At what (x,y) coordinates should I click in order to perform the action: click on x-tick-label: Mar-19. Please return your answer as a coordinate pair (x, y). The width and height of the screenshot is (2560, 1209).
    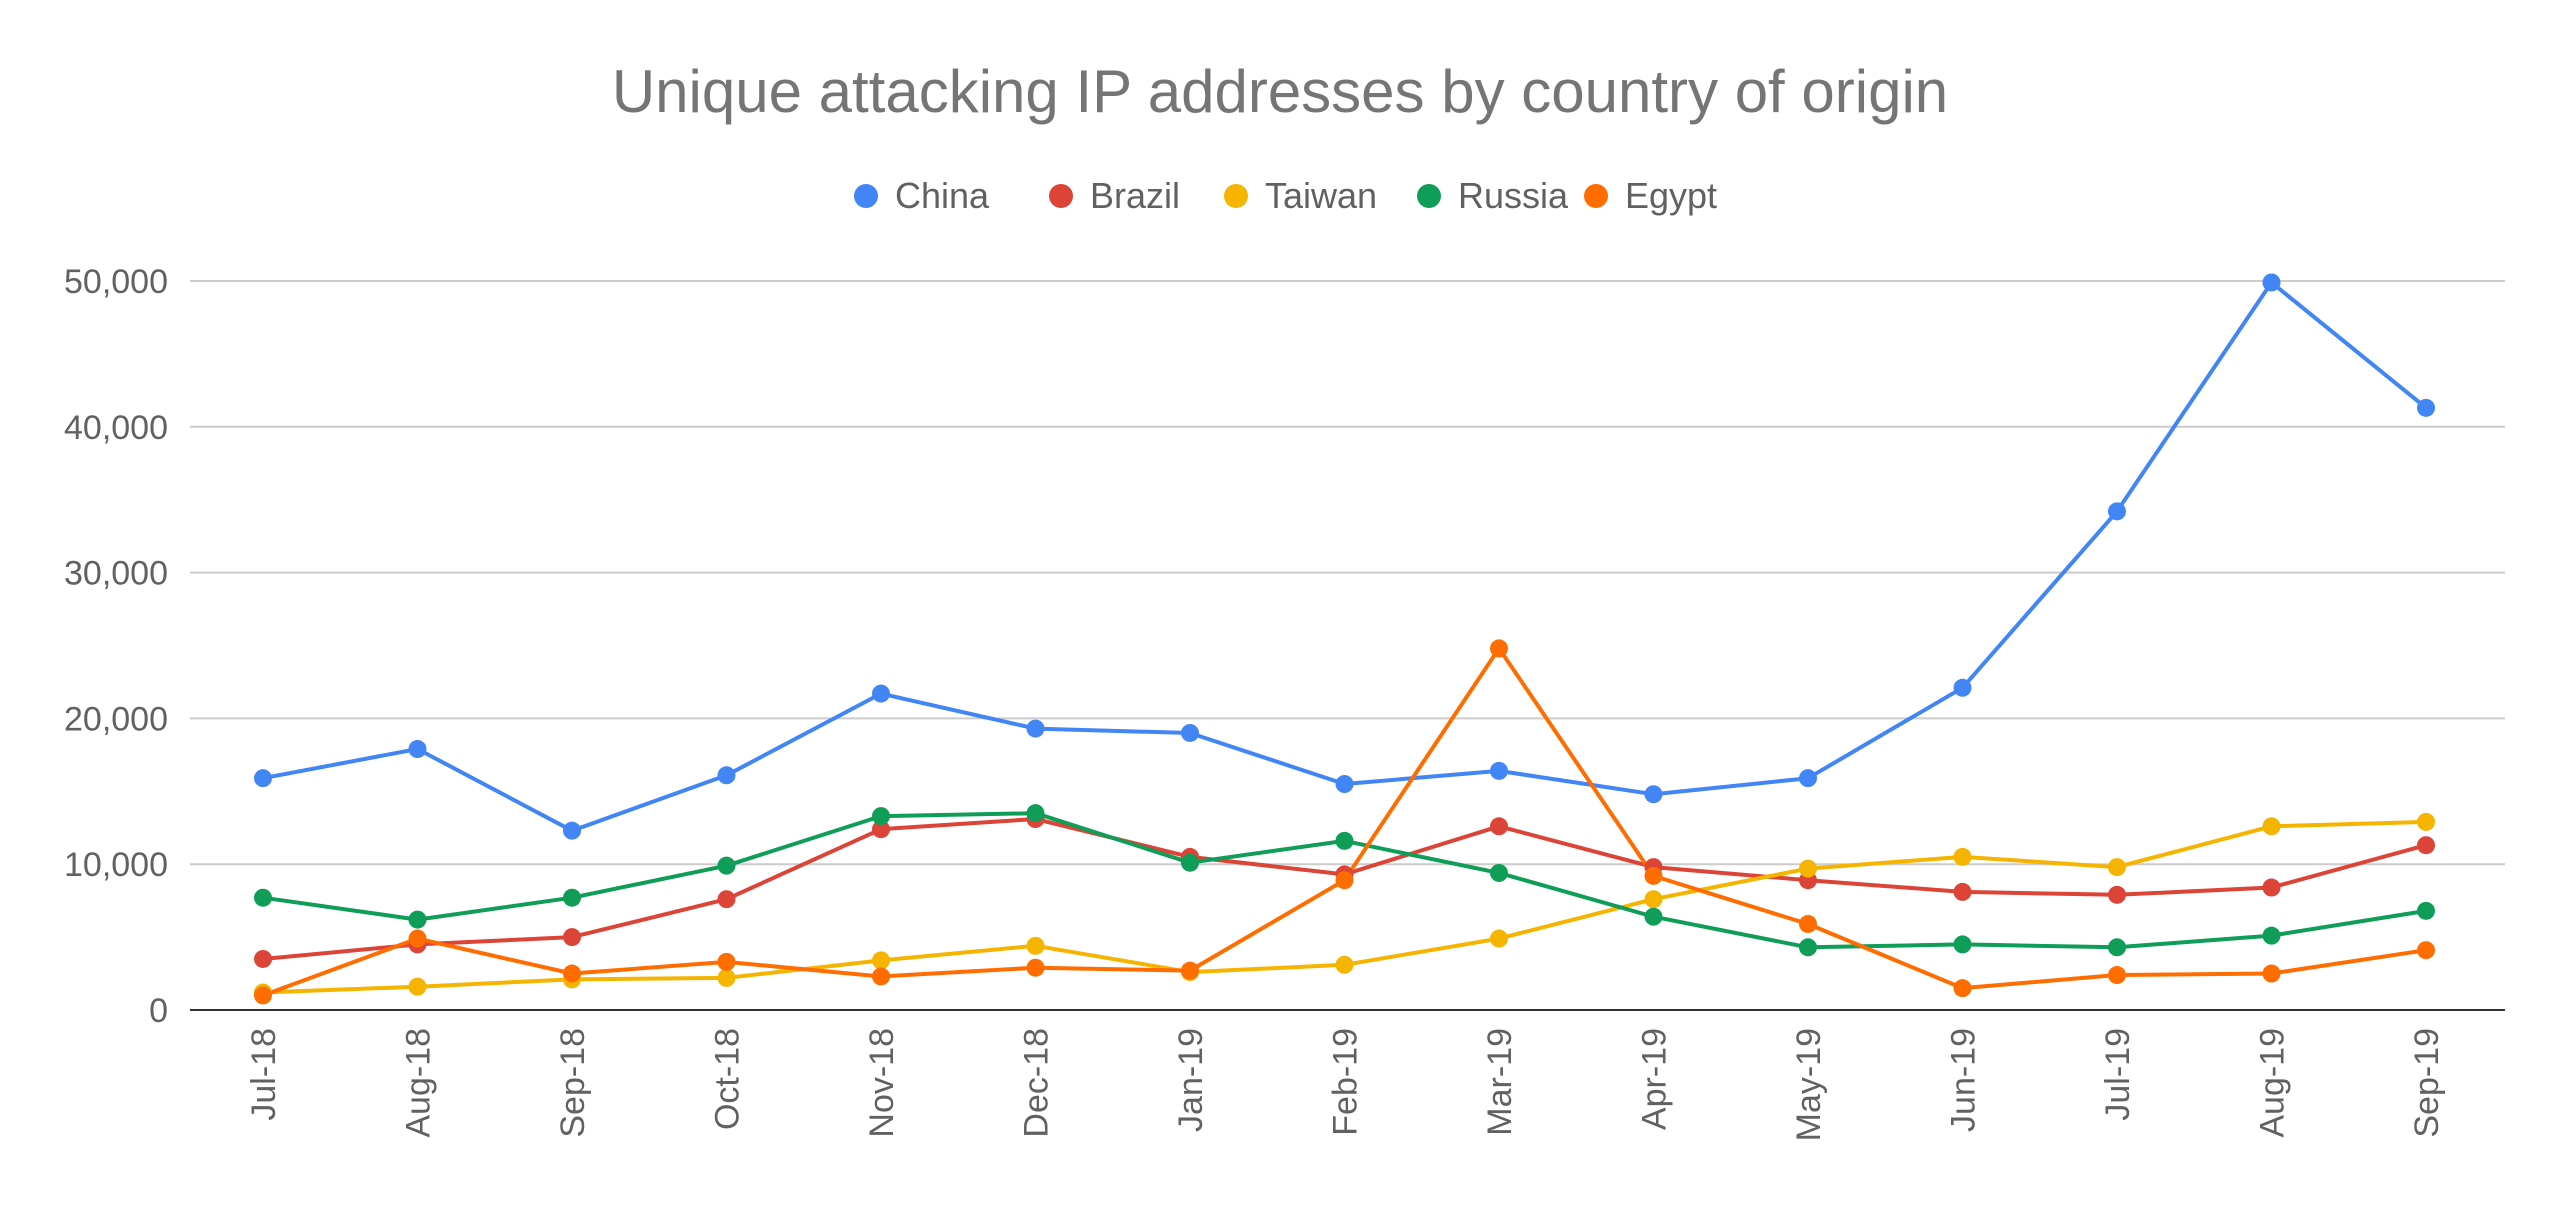
    Looking at the image, I should click on (1500, 1082).